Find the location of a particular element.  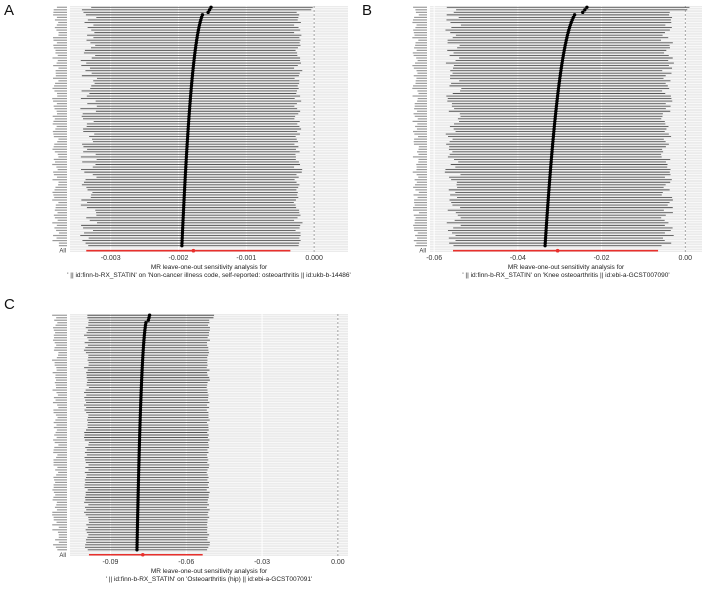

x-tick-label: -0.03 is located at coordinates (262, 562).